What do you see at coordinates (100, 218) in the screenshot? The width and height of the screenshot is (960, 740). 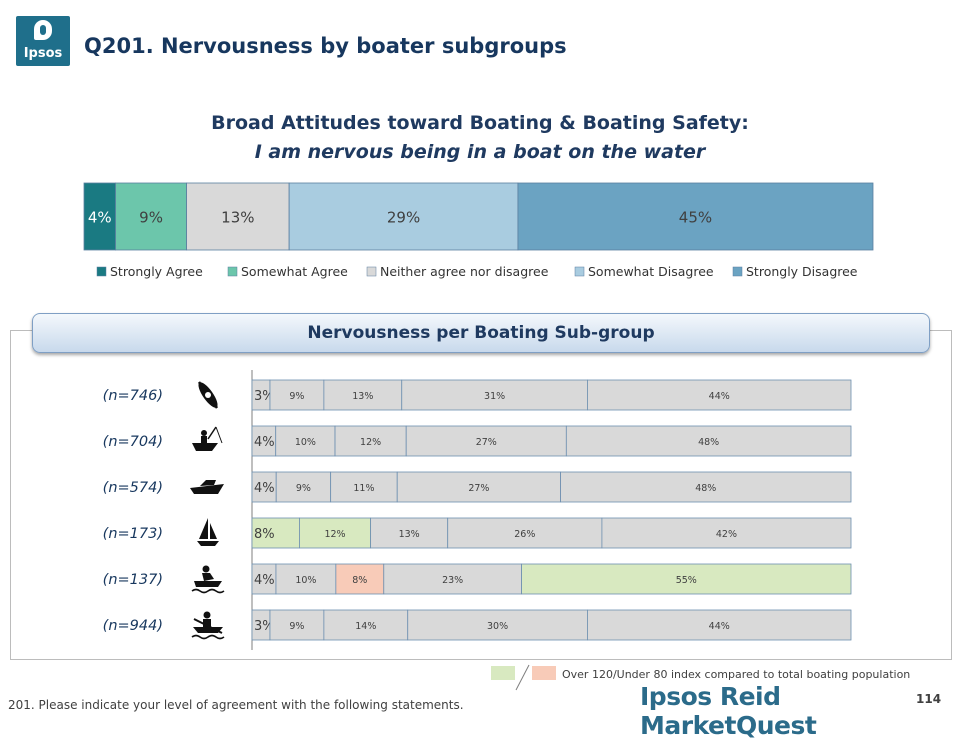 I see `overall-bar-label: 4%` at bounding box center [100, 218].